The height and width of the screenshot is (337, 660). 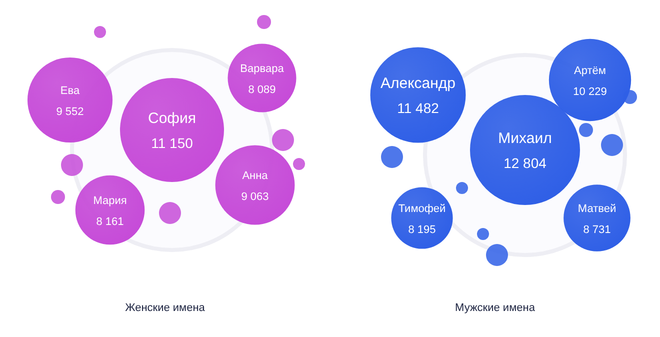 I want to click on data-label: 8 161, so click(x=110, y=222).